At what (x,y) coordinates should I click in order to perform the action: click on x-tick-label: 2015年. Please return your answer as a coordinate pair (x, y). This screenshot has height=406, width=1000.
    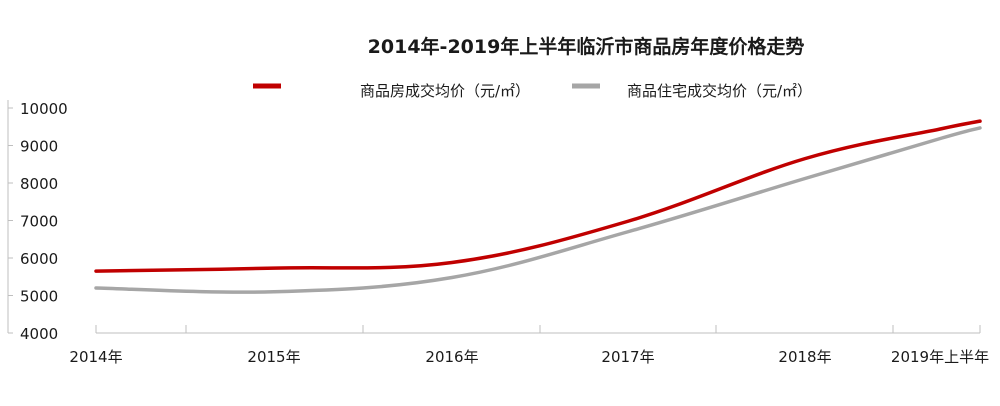
    Looking at the image, I should click on (273, 357).